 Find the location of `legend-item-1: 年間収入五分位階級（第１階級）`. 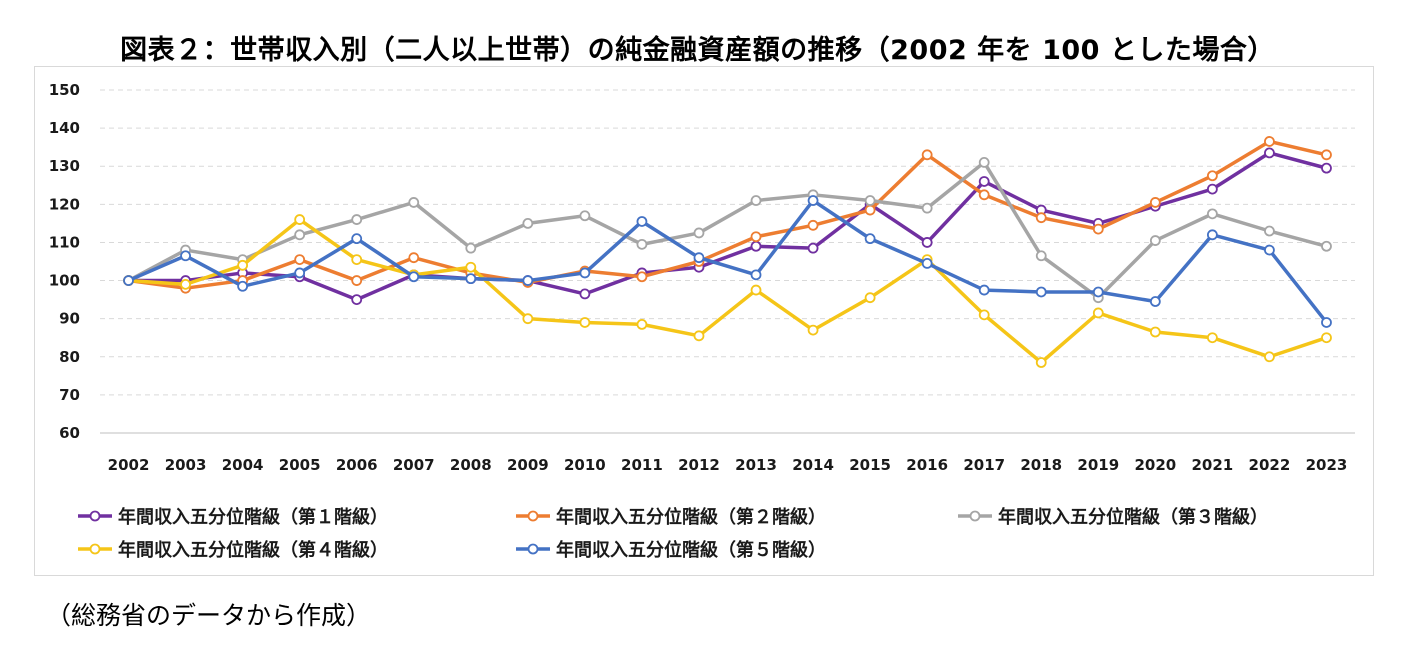

legend-item-1: 年間収入五分位階級（第１階級） is located at coordinates (233, 517).